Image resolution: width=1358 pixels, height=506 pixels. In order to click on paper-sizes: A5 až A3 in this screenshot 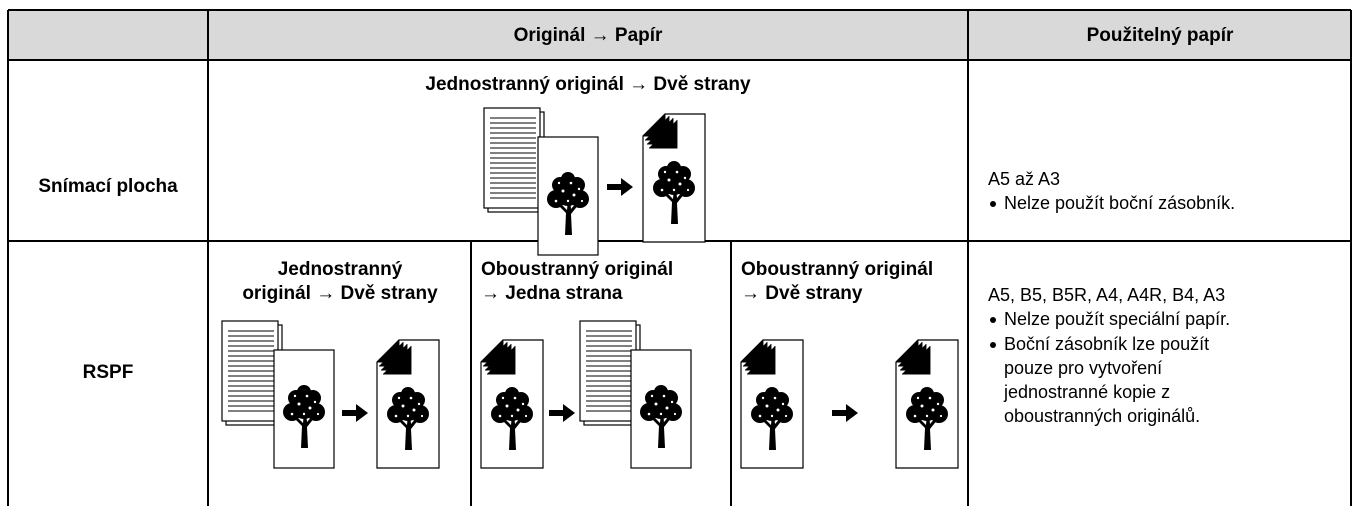, I will do `click(1024, 179)`.